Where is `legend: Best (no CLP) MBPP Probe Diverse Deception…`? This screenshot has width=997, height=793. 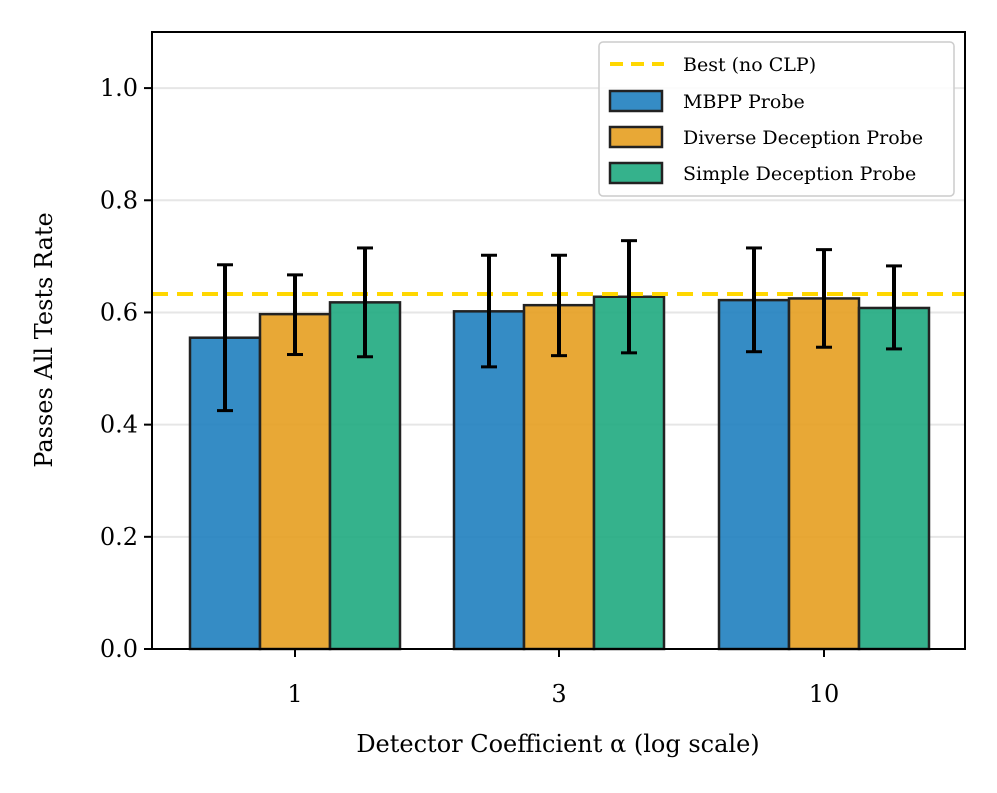
legend: Best (no CLP) MBPP Probe Diverse Deception… is located at coordinates (776, 119).